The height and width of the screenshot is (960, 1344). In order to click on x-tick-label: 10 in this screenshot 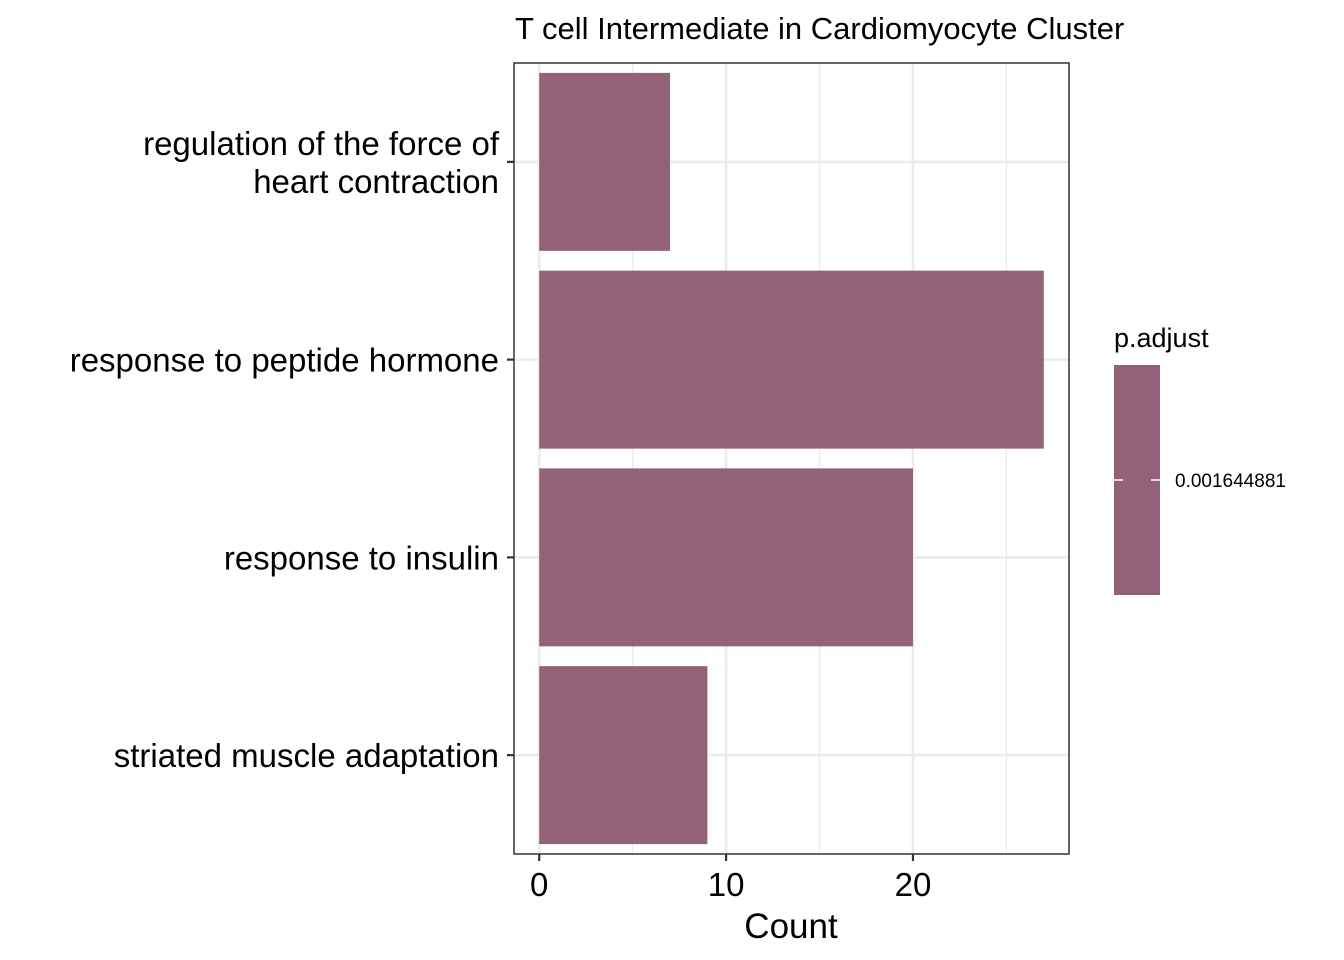, I will do `click(726, 884)`.